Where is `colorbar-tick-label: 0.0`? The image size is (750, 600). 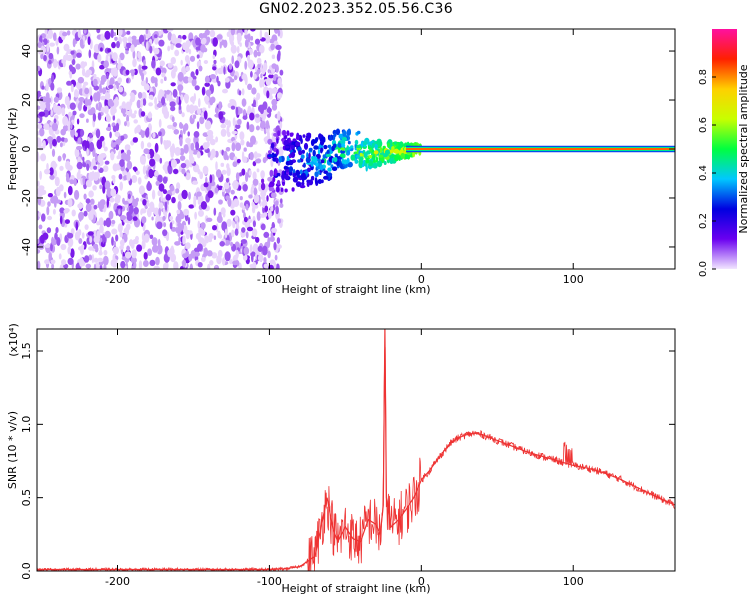
colorbar-tick-label: 0.0 is located at coordinates (703, 269).